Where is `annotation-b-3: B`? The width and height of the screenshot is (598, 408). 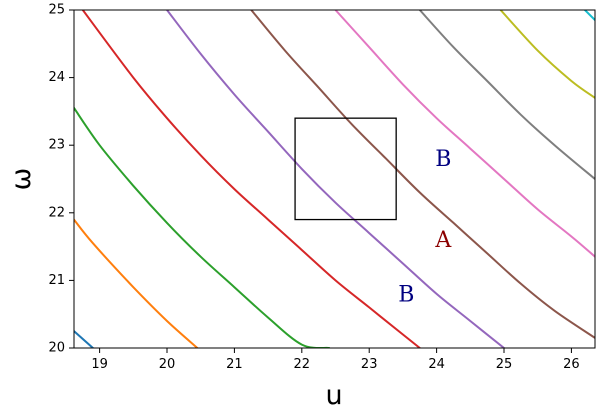
annotation-b-3: B is located at coordinates (406, 294).